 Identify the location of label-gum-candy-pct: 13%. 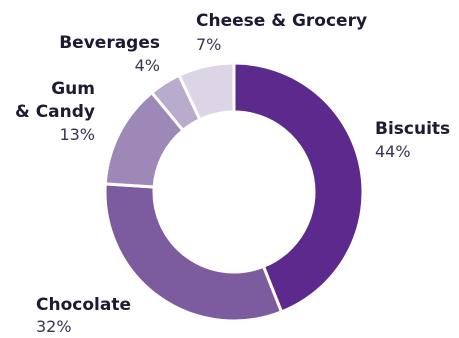
(77, 134).